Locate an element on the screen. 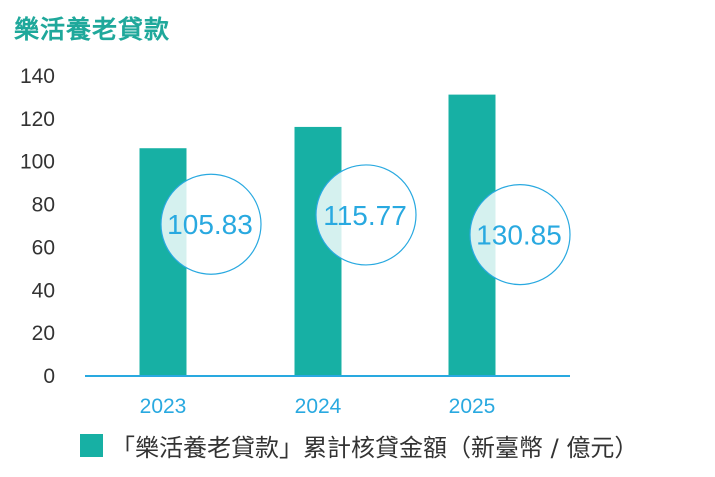  legend-swatch is located at coordinates (91, 445).